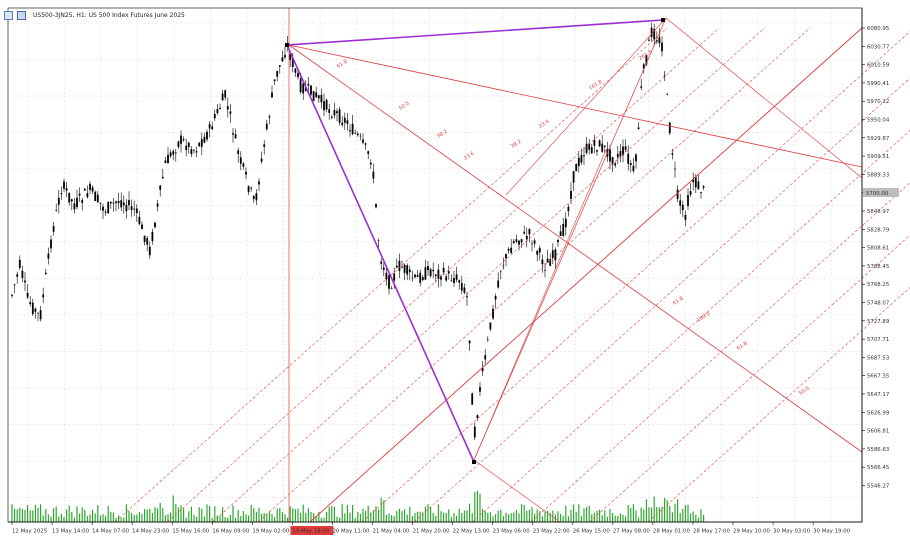 The width and height of the screenshot is (910, 550). What do you see at coordinates (21, 15) in the screenshot?
I see `chart-type-icon` at bounding box center [21, 15].